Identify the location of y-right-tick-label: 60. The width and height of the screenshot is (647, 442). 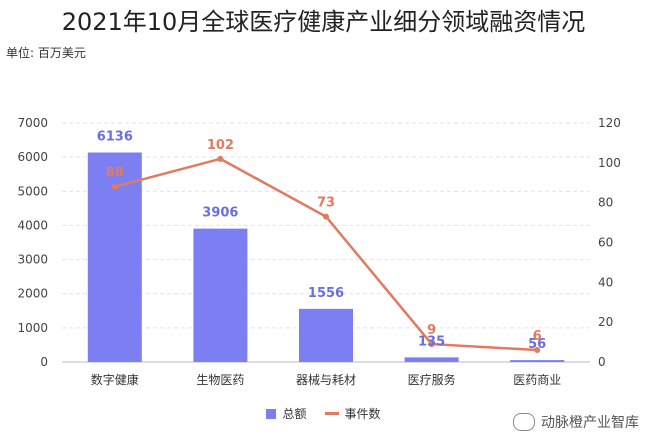
(605, 243).